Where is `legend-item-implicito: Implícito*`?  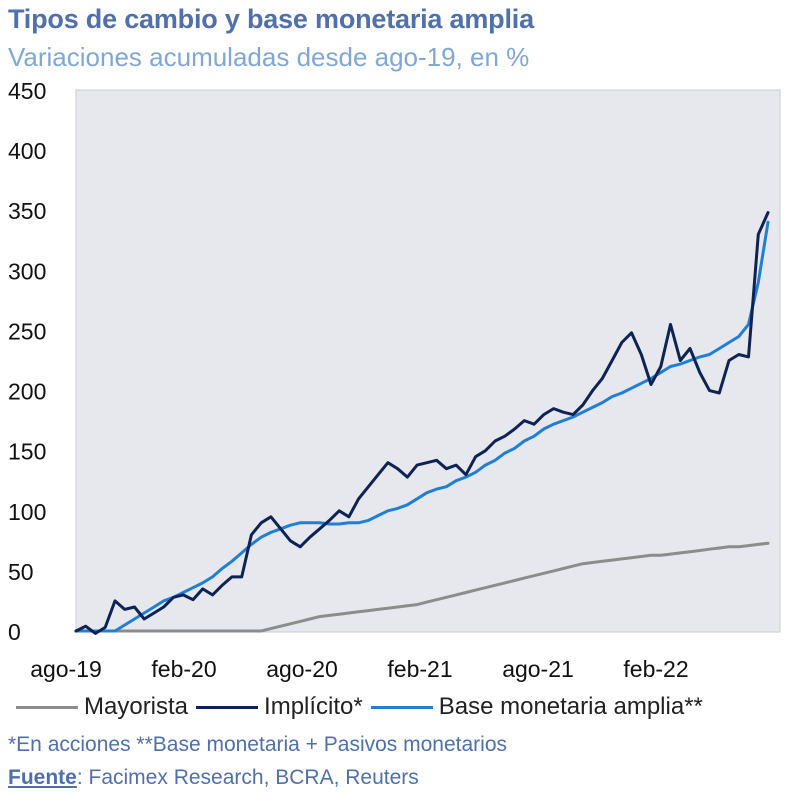 legend-item-implicito: Implícito* is located at coordinates (279, 707).